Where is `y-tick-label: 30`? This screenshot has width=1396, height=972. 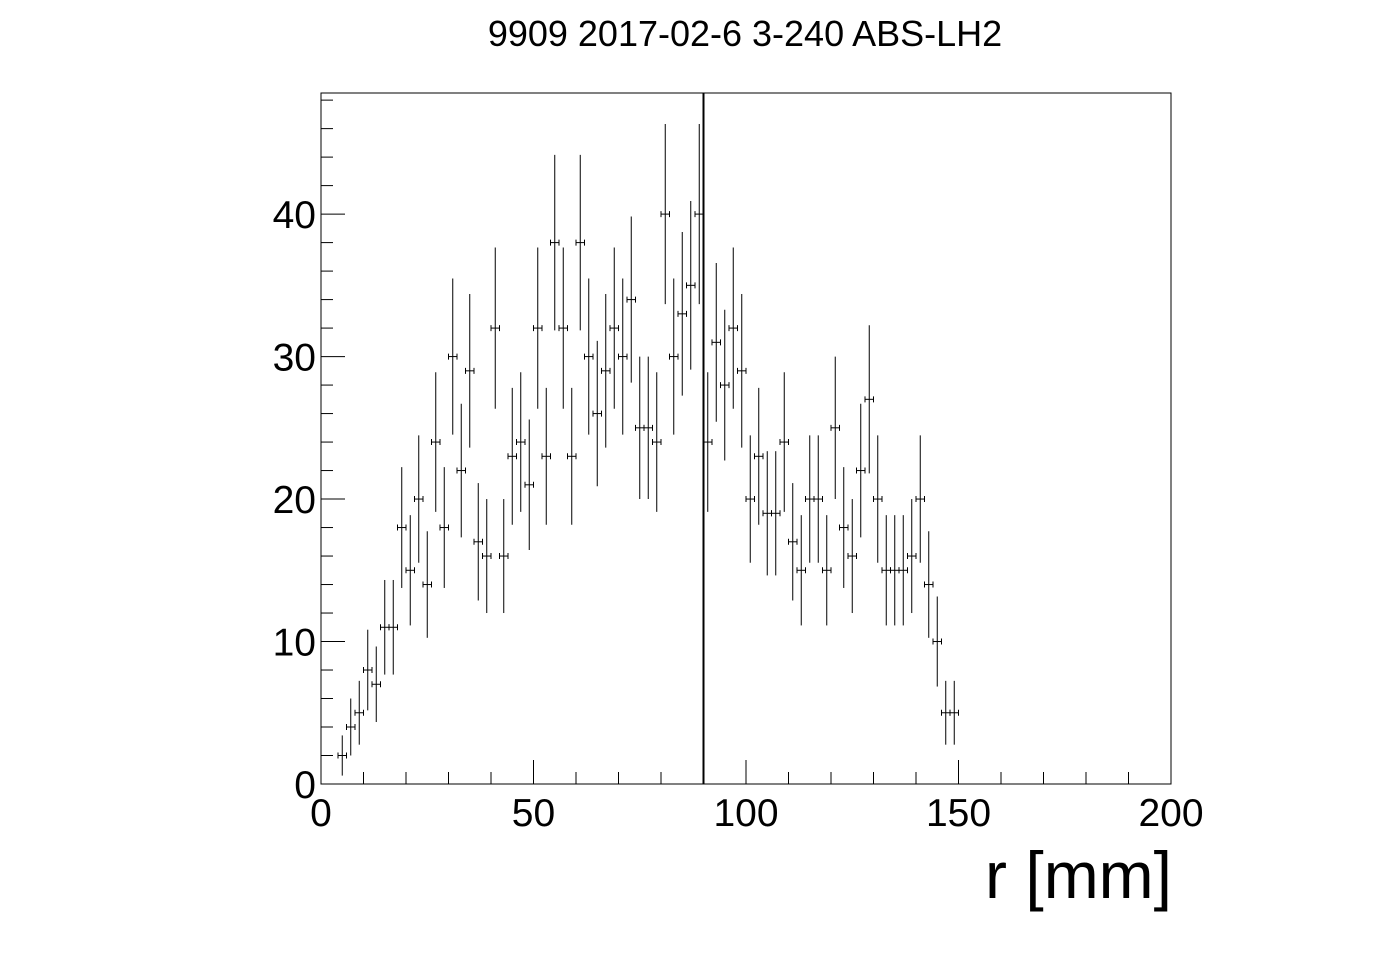 y-tick-label: 30 is located at coordinates (294, 358).